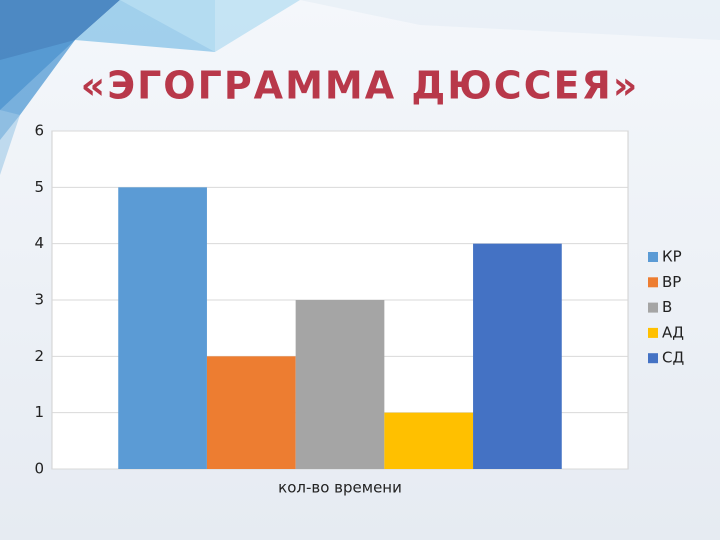 The width and height of the screenshot is (720, 540). What do you see at coordinates (672, 257) in the screenshot?
I see `legend-label: КР` at bounding box center [672, 257].